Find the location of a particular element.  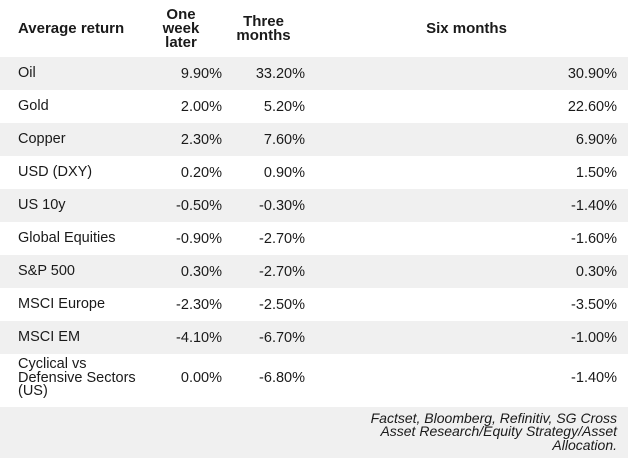

three-month-value: 5.20% is located at coordinates (284, 106).